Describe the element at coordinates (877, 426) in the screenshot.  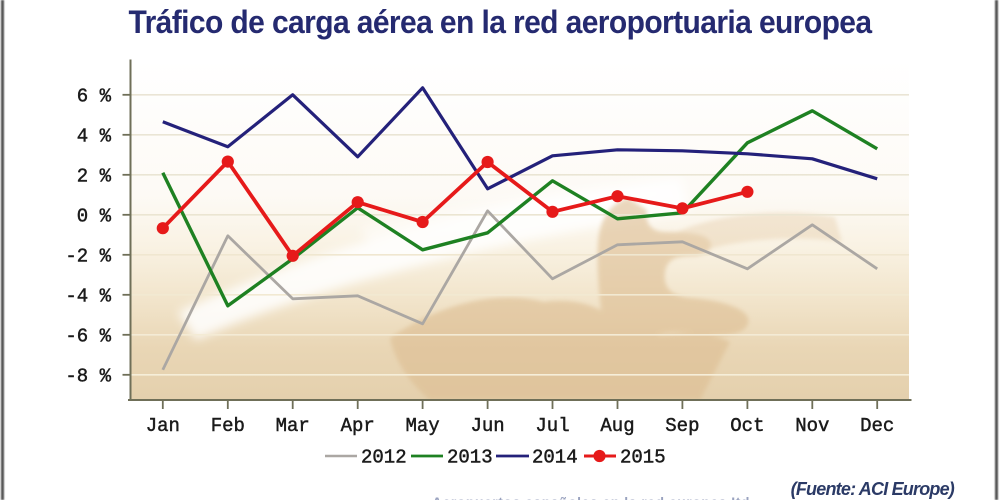
I see `svg-text: Dec` at that location.